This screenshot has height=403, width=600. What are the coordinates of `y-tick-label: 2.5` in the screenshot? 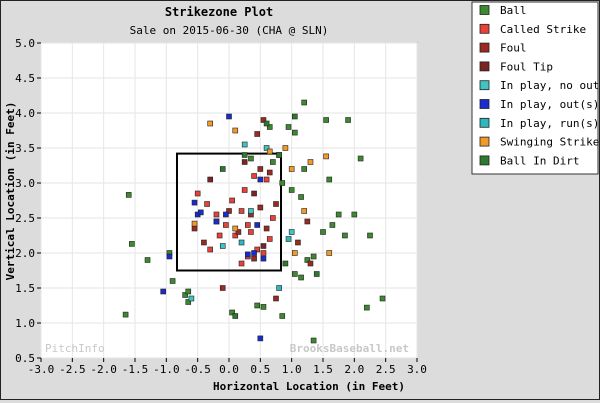 It's located at (25, 218).